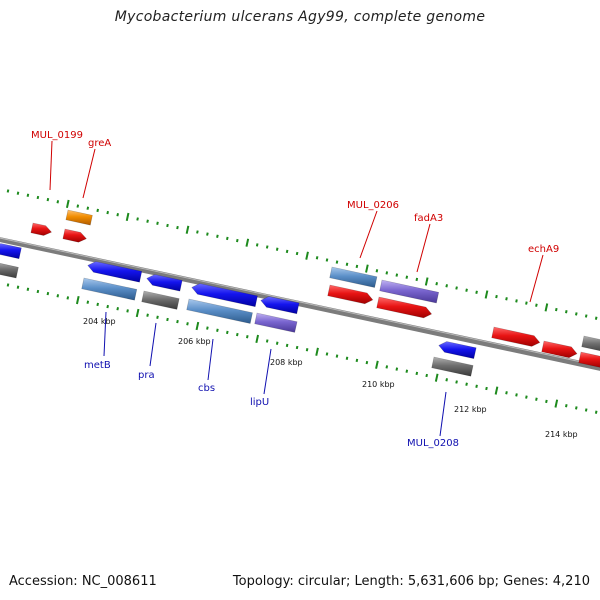  Describe the element at coordinates (146, 375) in the screenshot. I see `gene-label-reverse: pra` at that location.